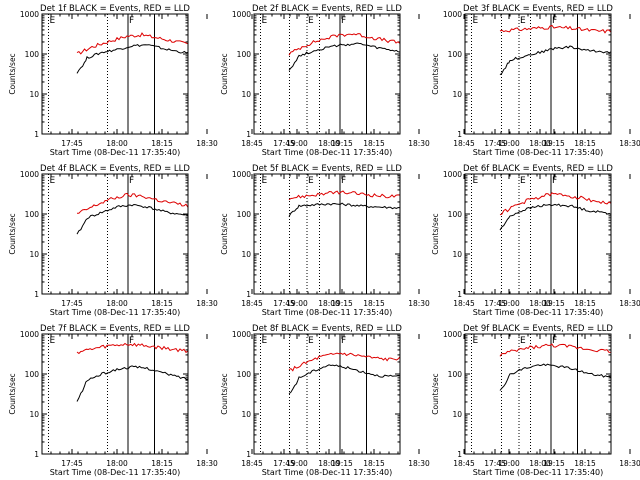 The height and width of the screenshot is (480, 640). I want to click on panel-title: Det 2f BLACK = Events, RED = LLD, so click(327, 9).